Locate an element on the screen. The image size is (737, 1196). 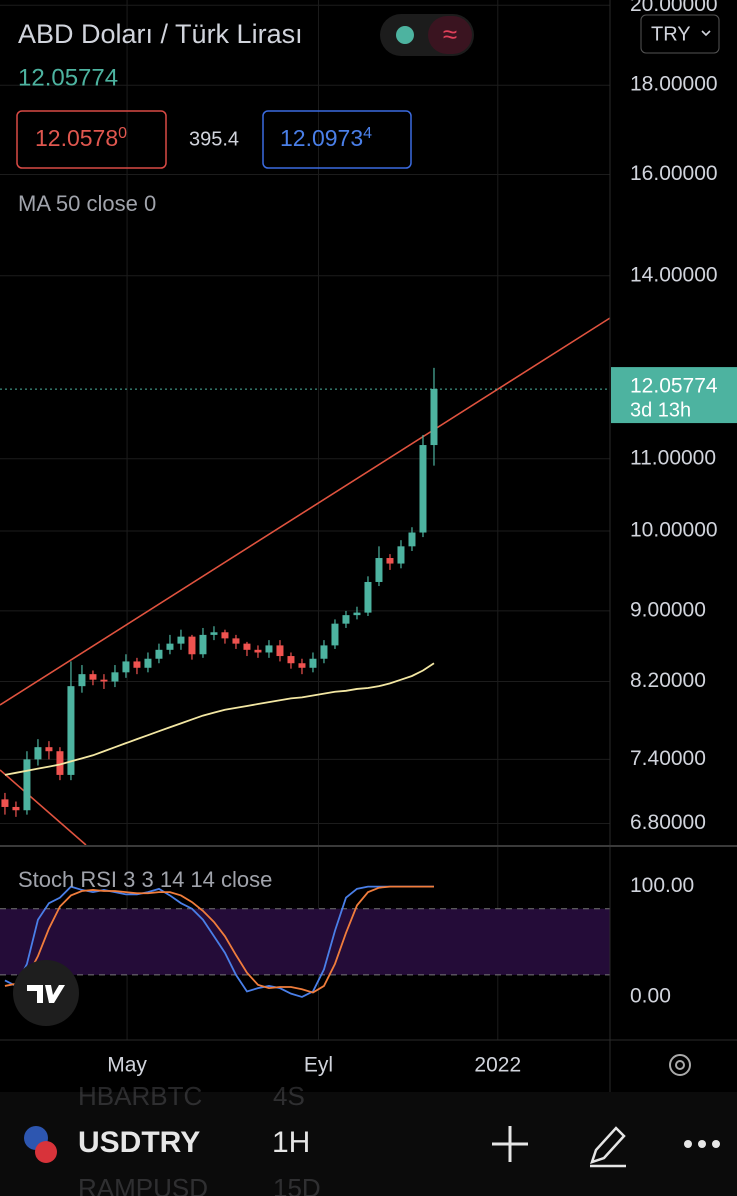
currency-label: TRY is located at coordinates (671, 34).